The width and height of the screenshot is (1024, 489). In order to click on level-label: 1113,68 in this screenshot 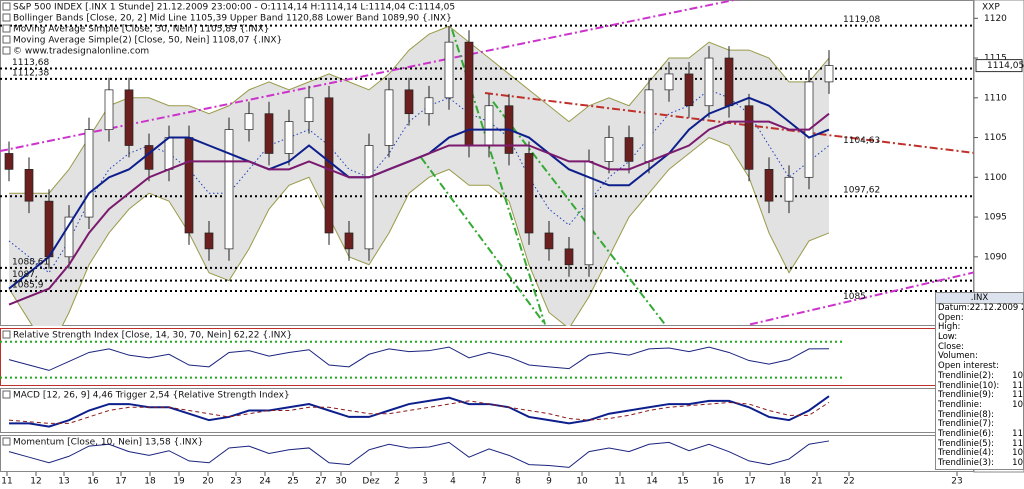, I will do `click(30, 63)`.